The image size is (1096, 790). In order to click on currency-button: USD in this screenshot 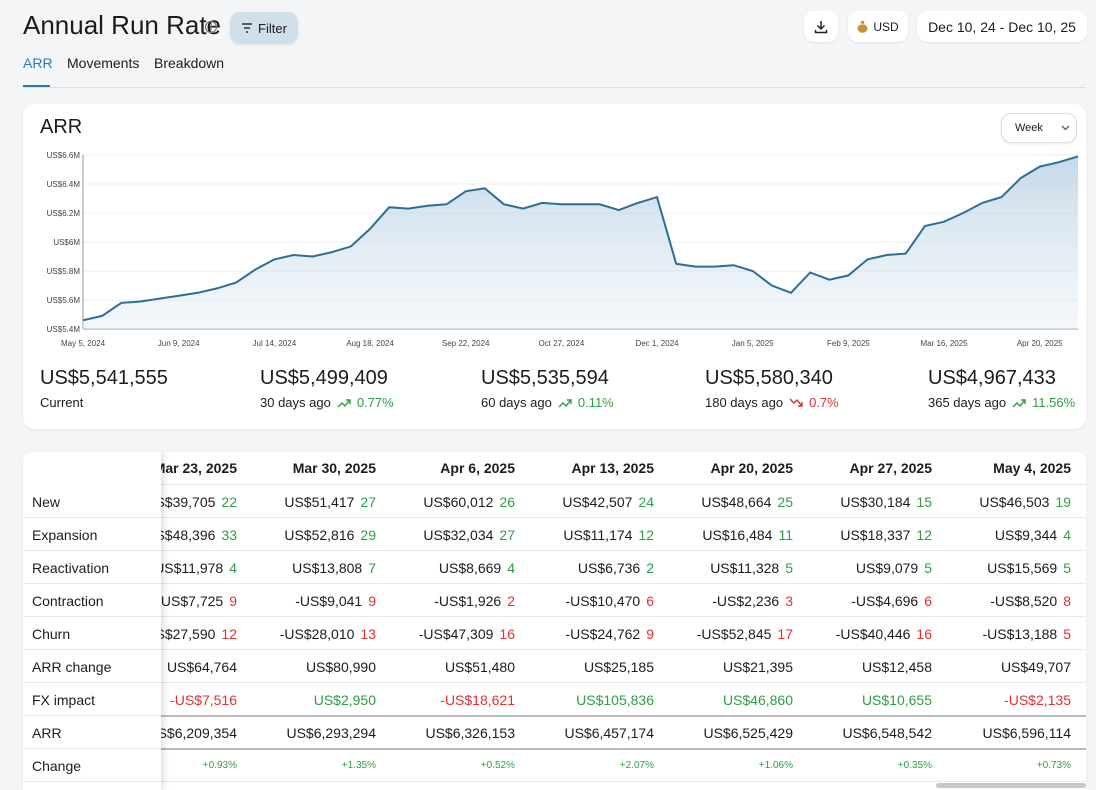, I will do `click(878, 26)`.